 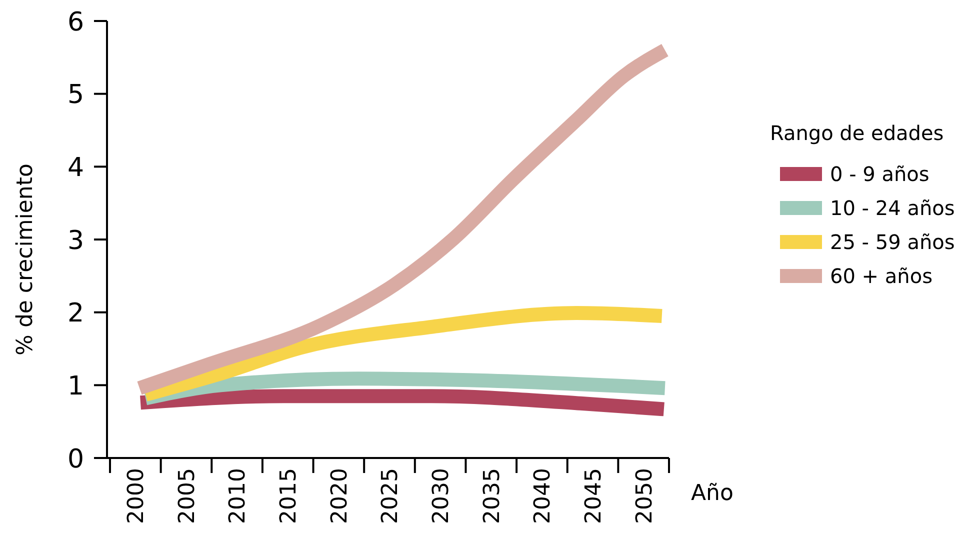 I want to click on x-tick-label: 2050, so click(x=645, y=496).